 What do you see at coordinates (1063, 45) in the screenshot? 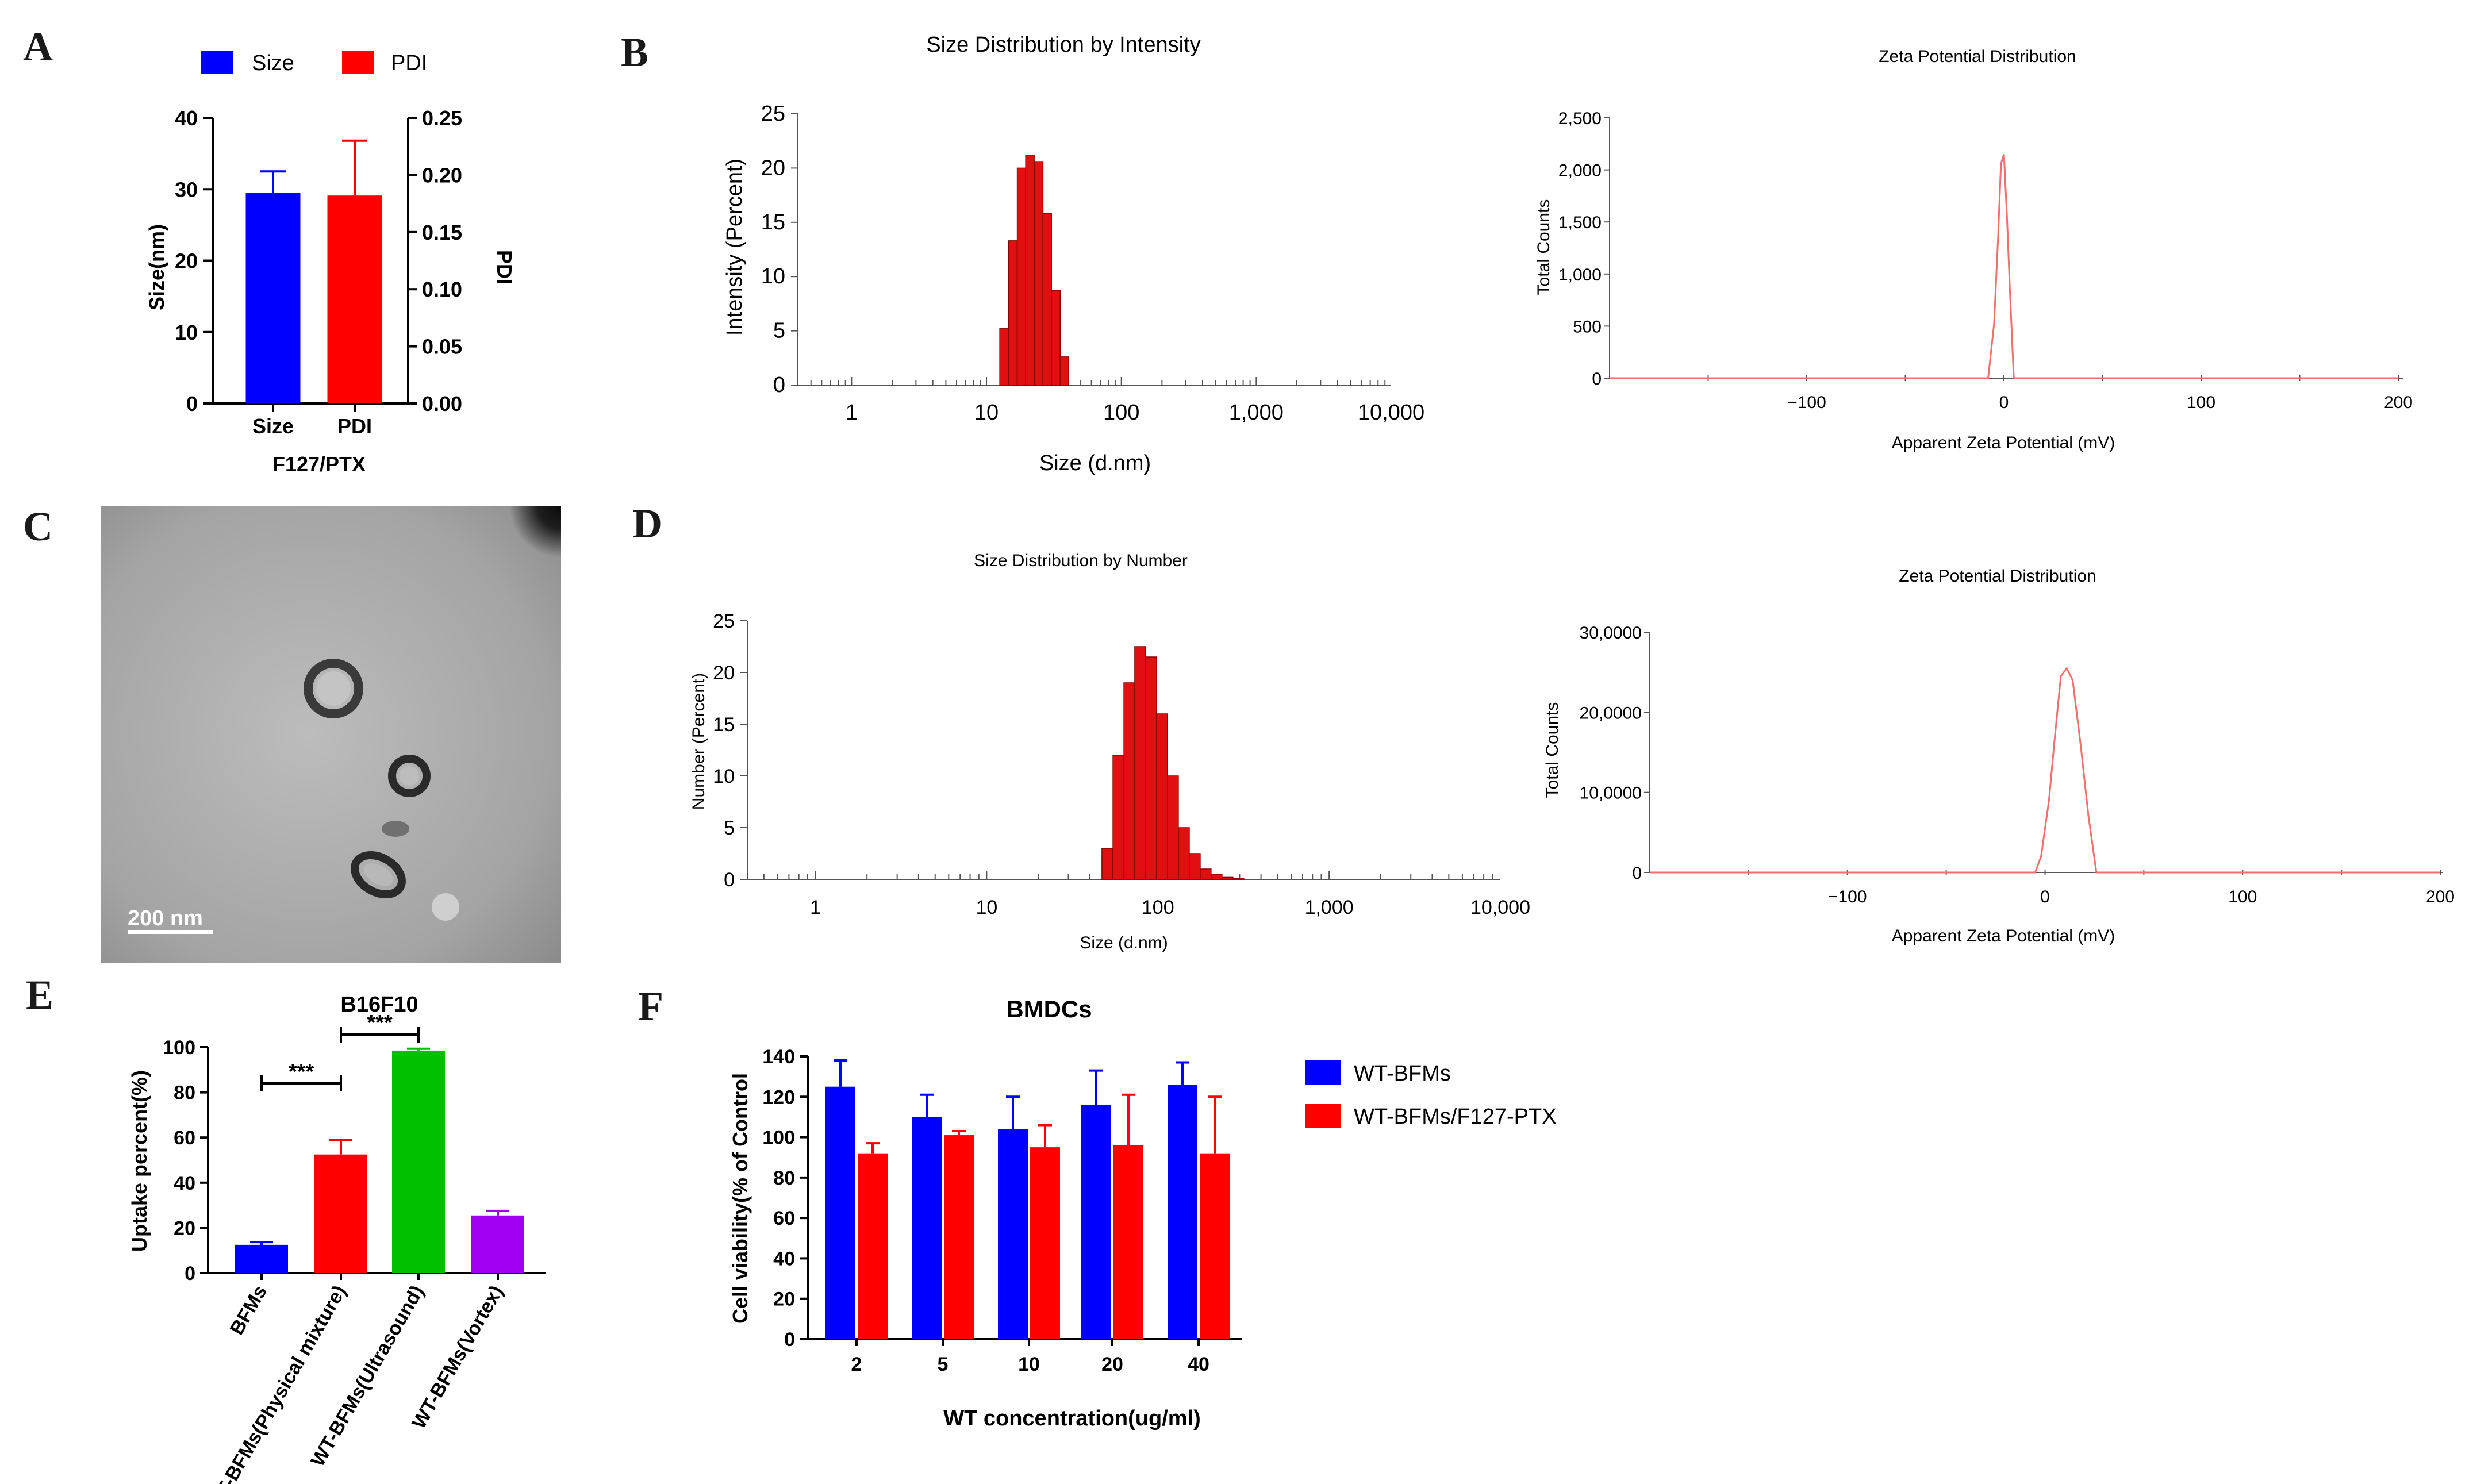
I see `chart-title-b1: Size Distribution by Intensity` at bounding box center [1063, 45].